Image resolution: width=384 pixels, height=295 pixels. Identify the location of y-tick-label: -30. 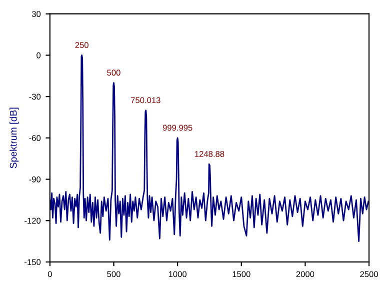
(35, 97).